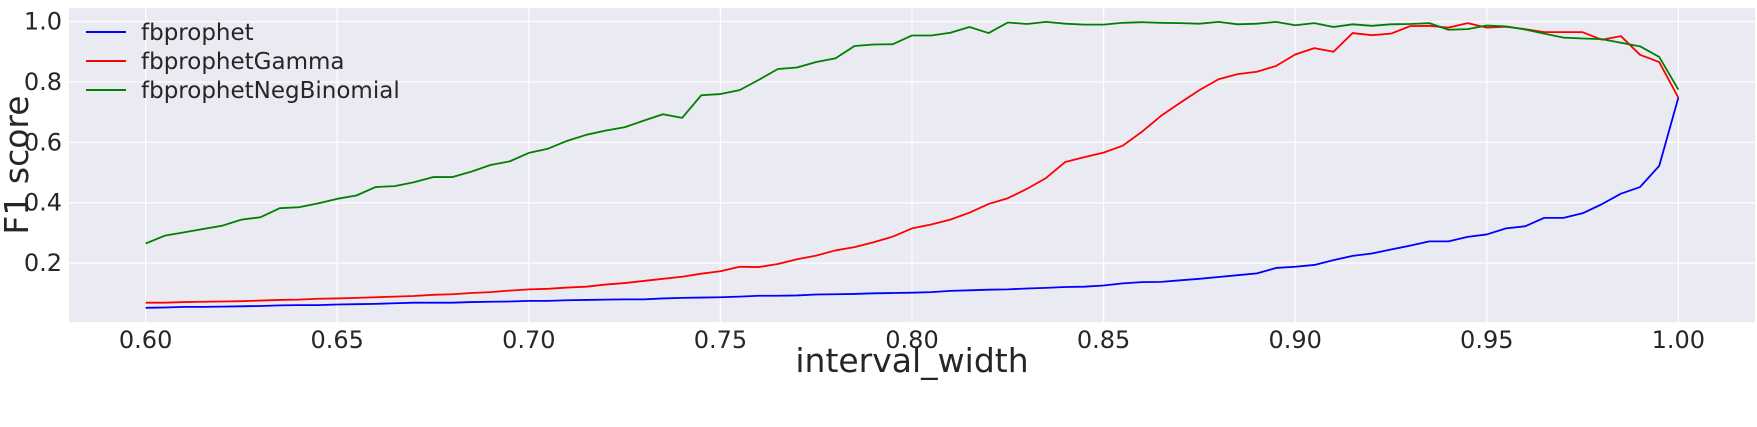 The width and height of the screenshot is (1757, 427). What do you see at coordinates (43, 82) in the screenshot?
I see `y-tick-label: 0.8` at bounding box center [43, 82].